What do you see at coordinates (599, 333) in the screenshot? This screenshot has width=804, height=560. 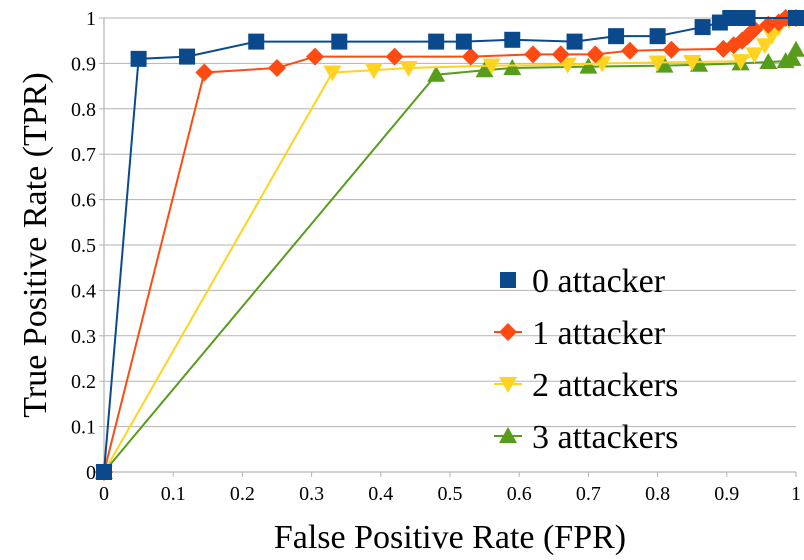 I see `legend-label: 1 attacker` at bounding box center [599, 333].